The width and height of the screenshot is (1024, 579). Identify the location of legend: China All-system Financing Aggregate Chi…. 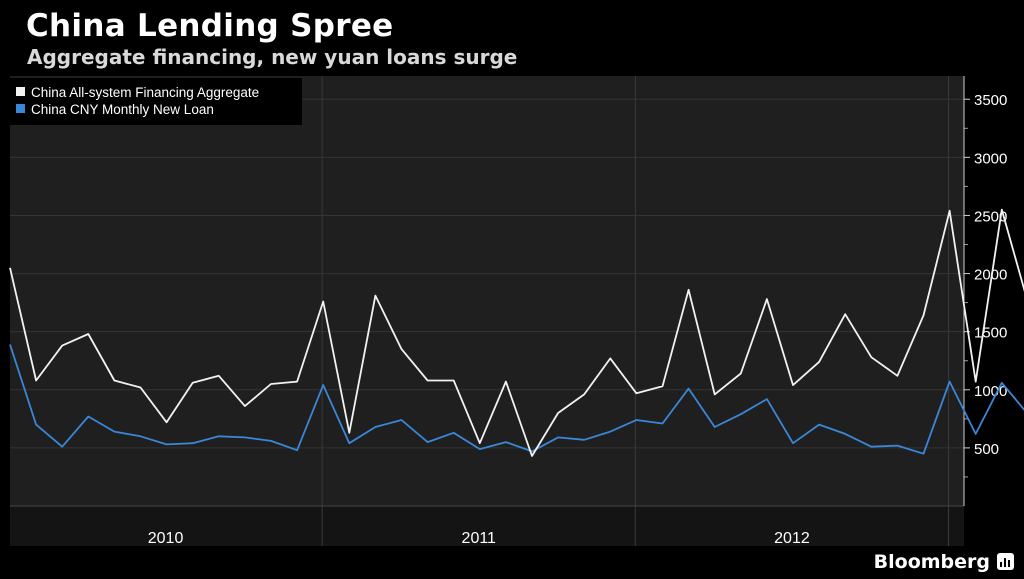
(156, 101).